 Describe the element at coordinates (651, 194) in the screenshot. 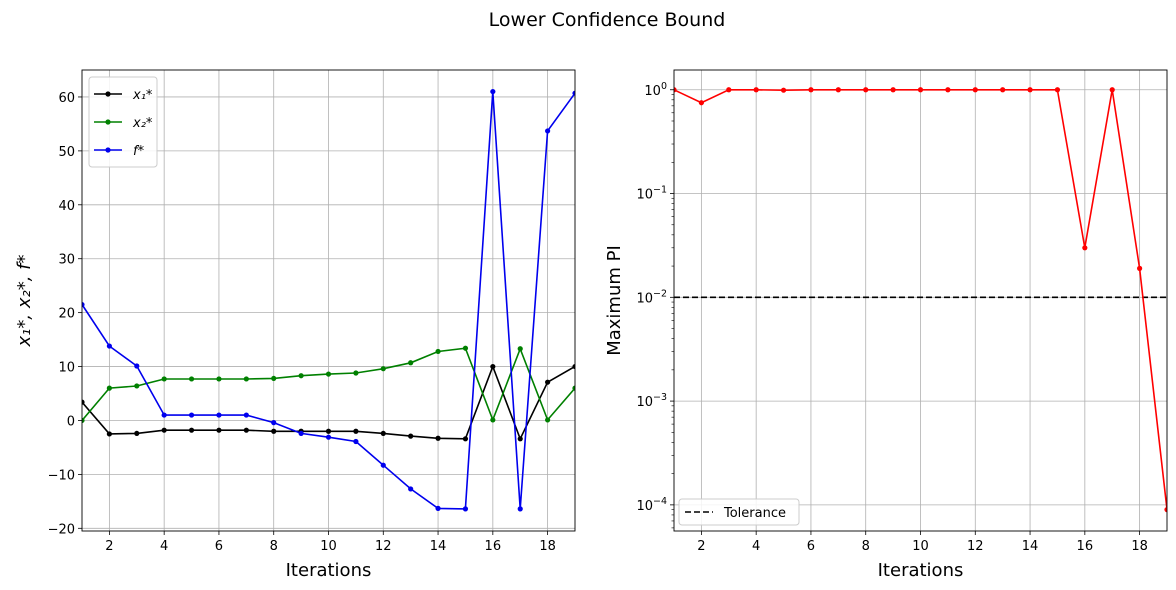

I see `y-tick-label: 10⁻¹` at that location.